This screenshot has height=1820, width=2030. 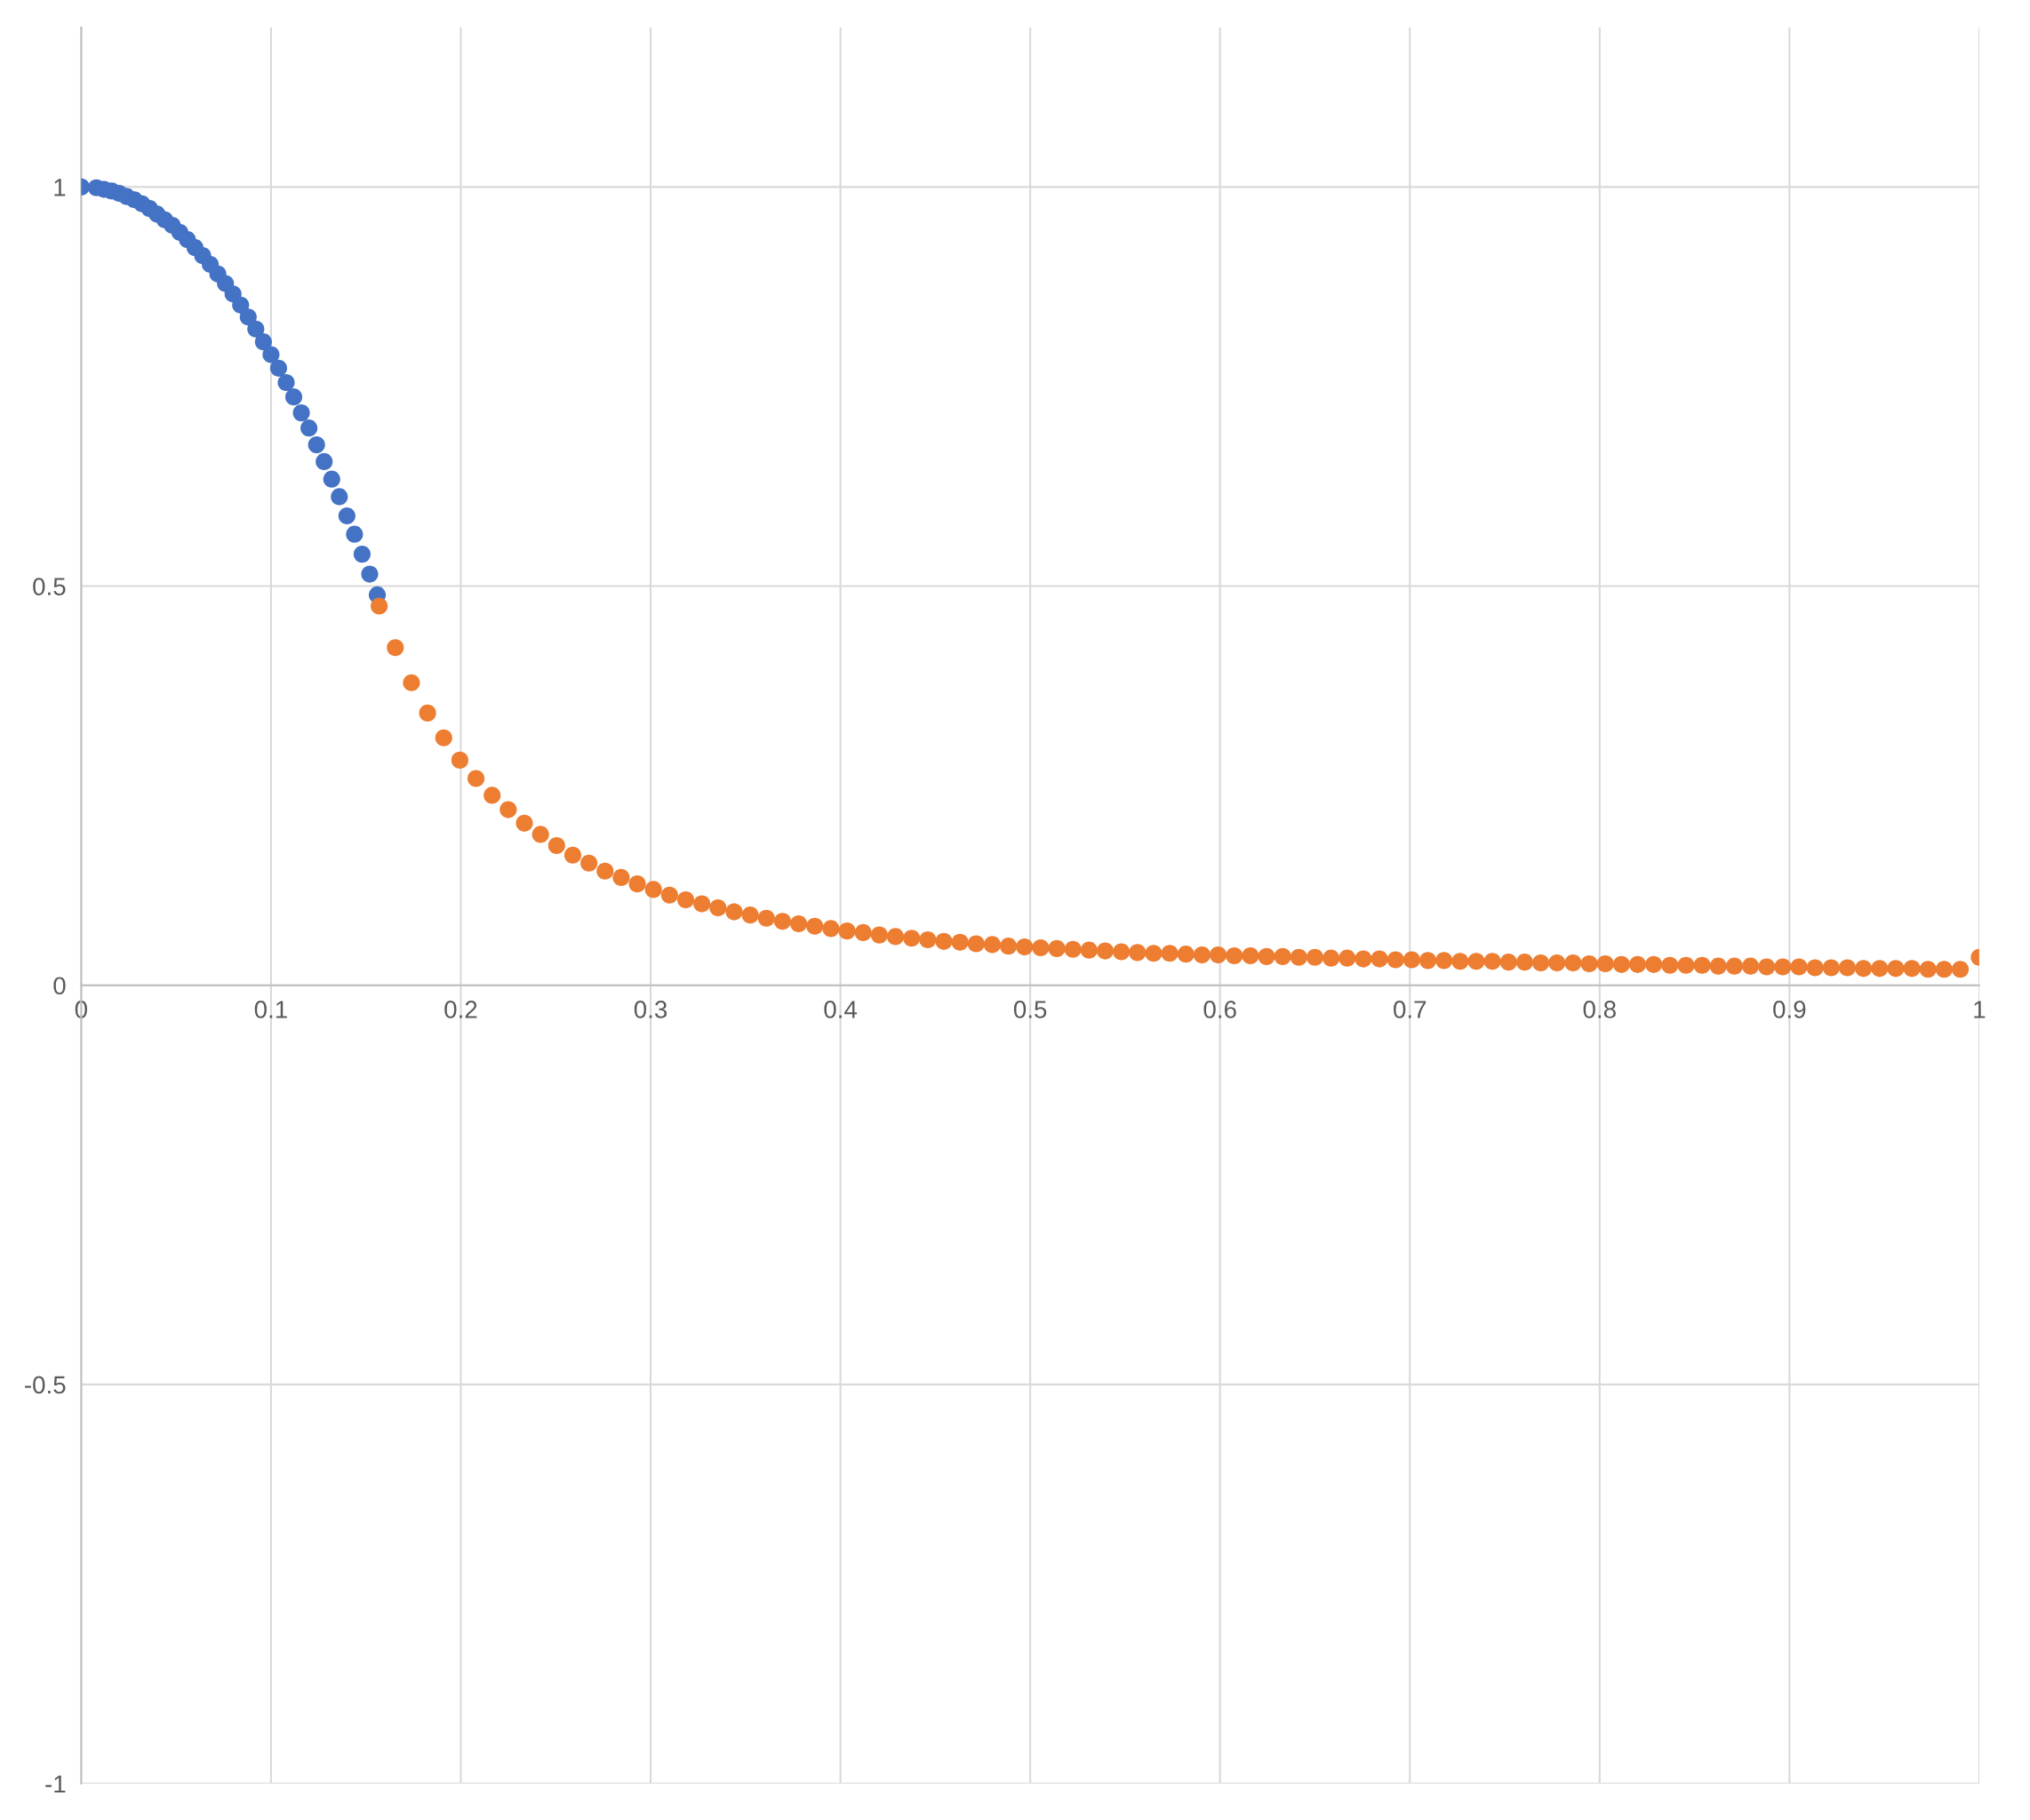 I want to click on x-tick-label: 0.1, so click(x=270, y=1009).